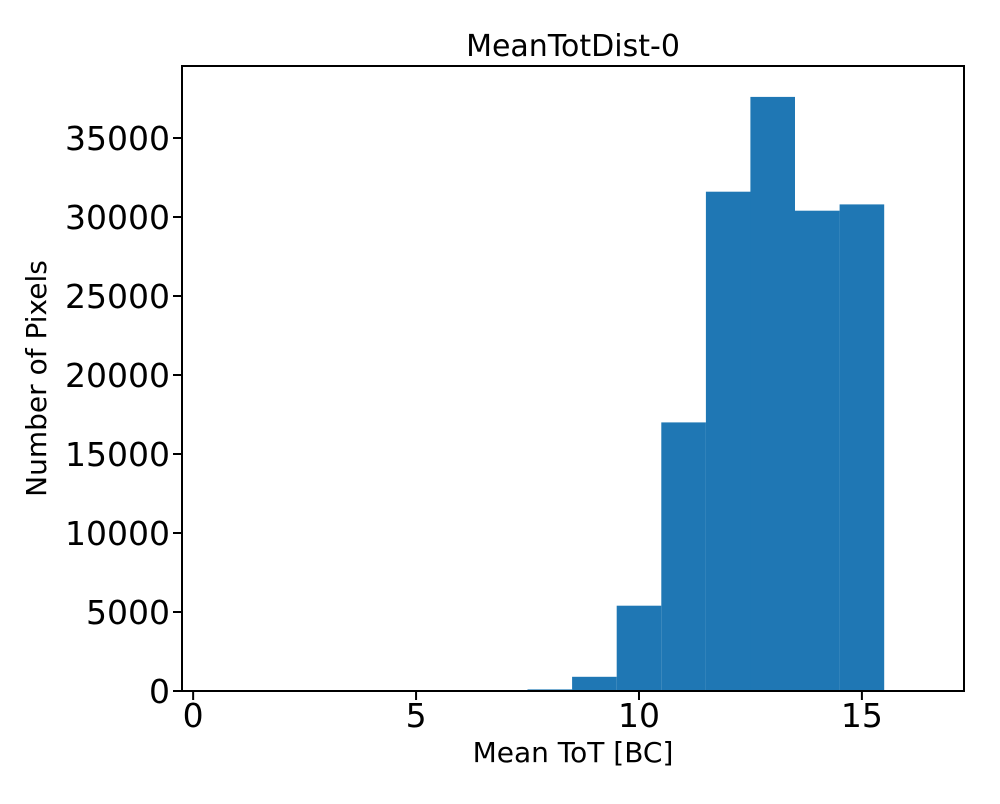 This screenshot has height=804, width=1000. I want to click on y-tick-label: 5000, so click(128, 612).